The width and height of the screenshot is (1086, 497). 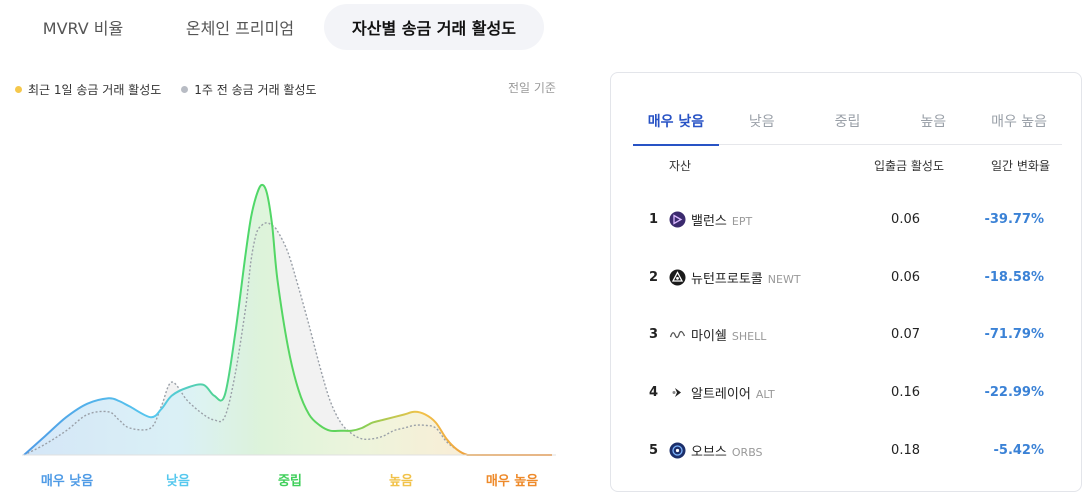 What do you see at coordinates (255, 90) in the screenshot?
I see `legend-previous-label: 1주 전 송금 거래 활성도` at bounding box center [255, 90].